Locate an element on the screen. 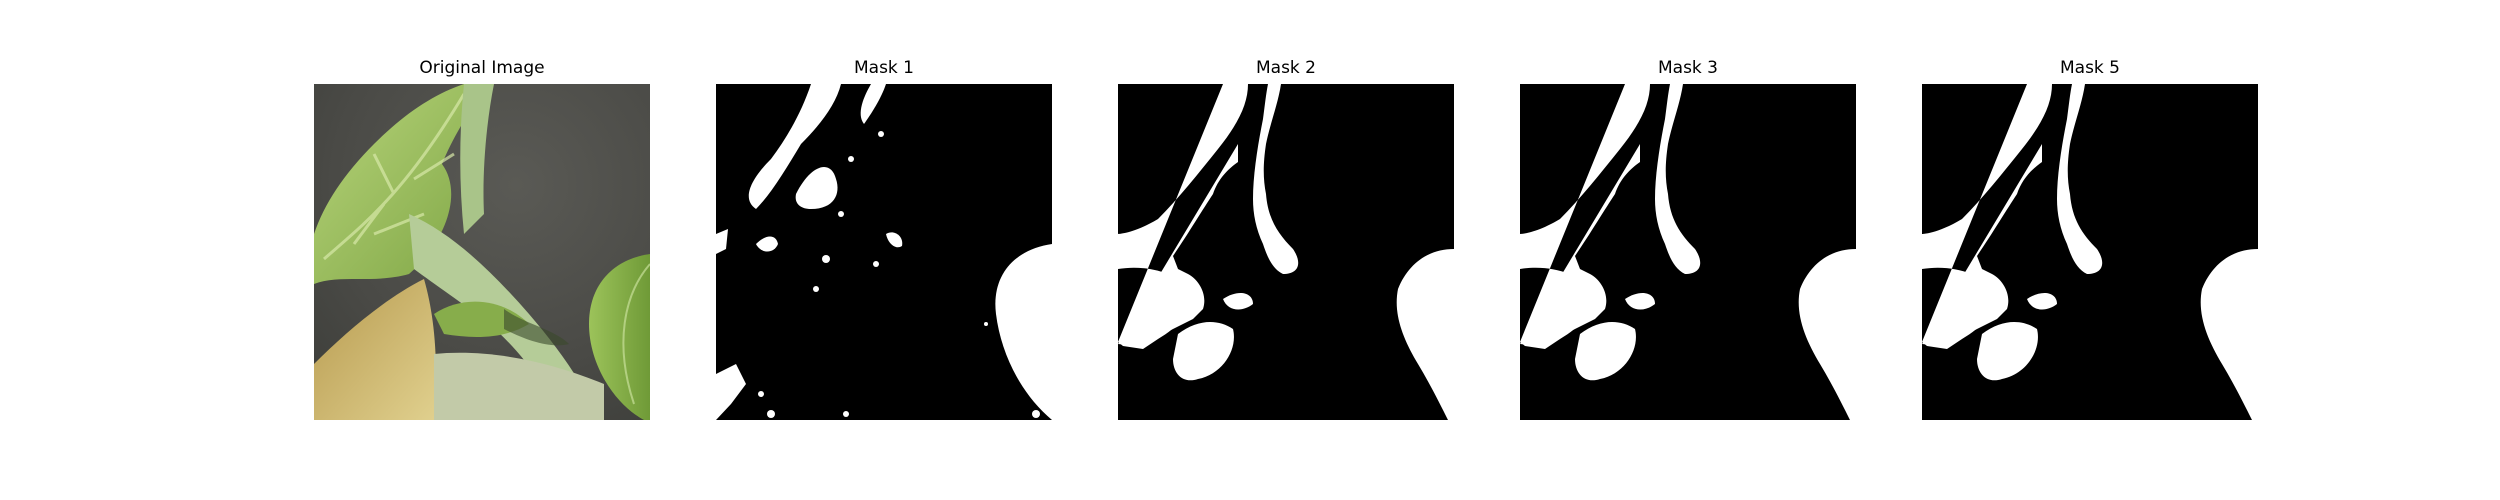 This screenshot has height=500, width=2500. upper-leaf-veins is located at coordinates (394, 177).